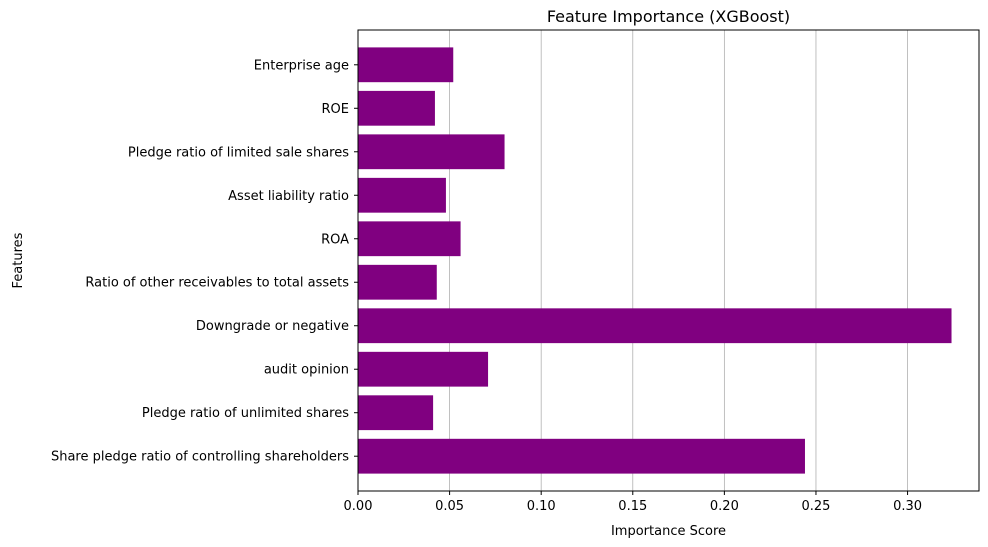 The height and width of the screenshot is (547, 988). What do you see at coordinates (288, 196) in the screenshot?
I see `y-category-label: Asset liability ratio` at bounding box center [288, 196].